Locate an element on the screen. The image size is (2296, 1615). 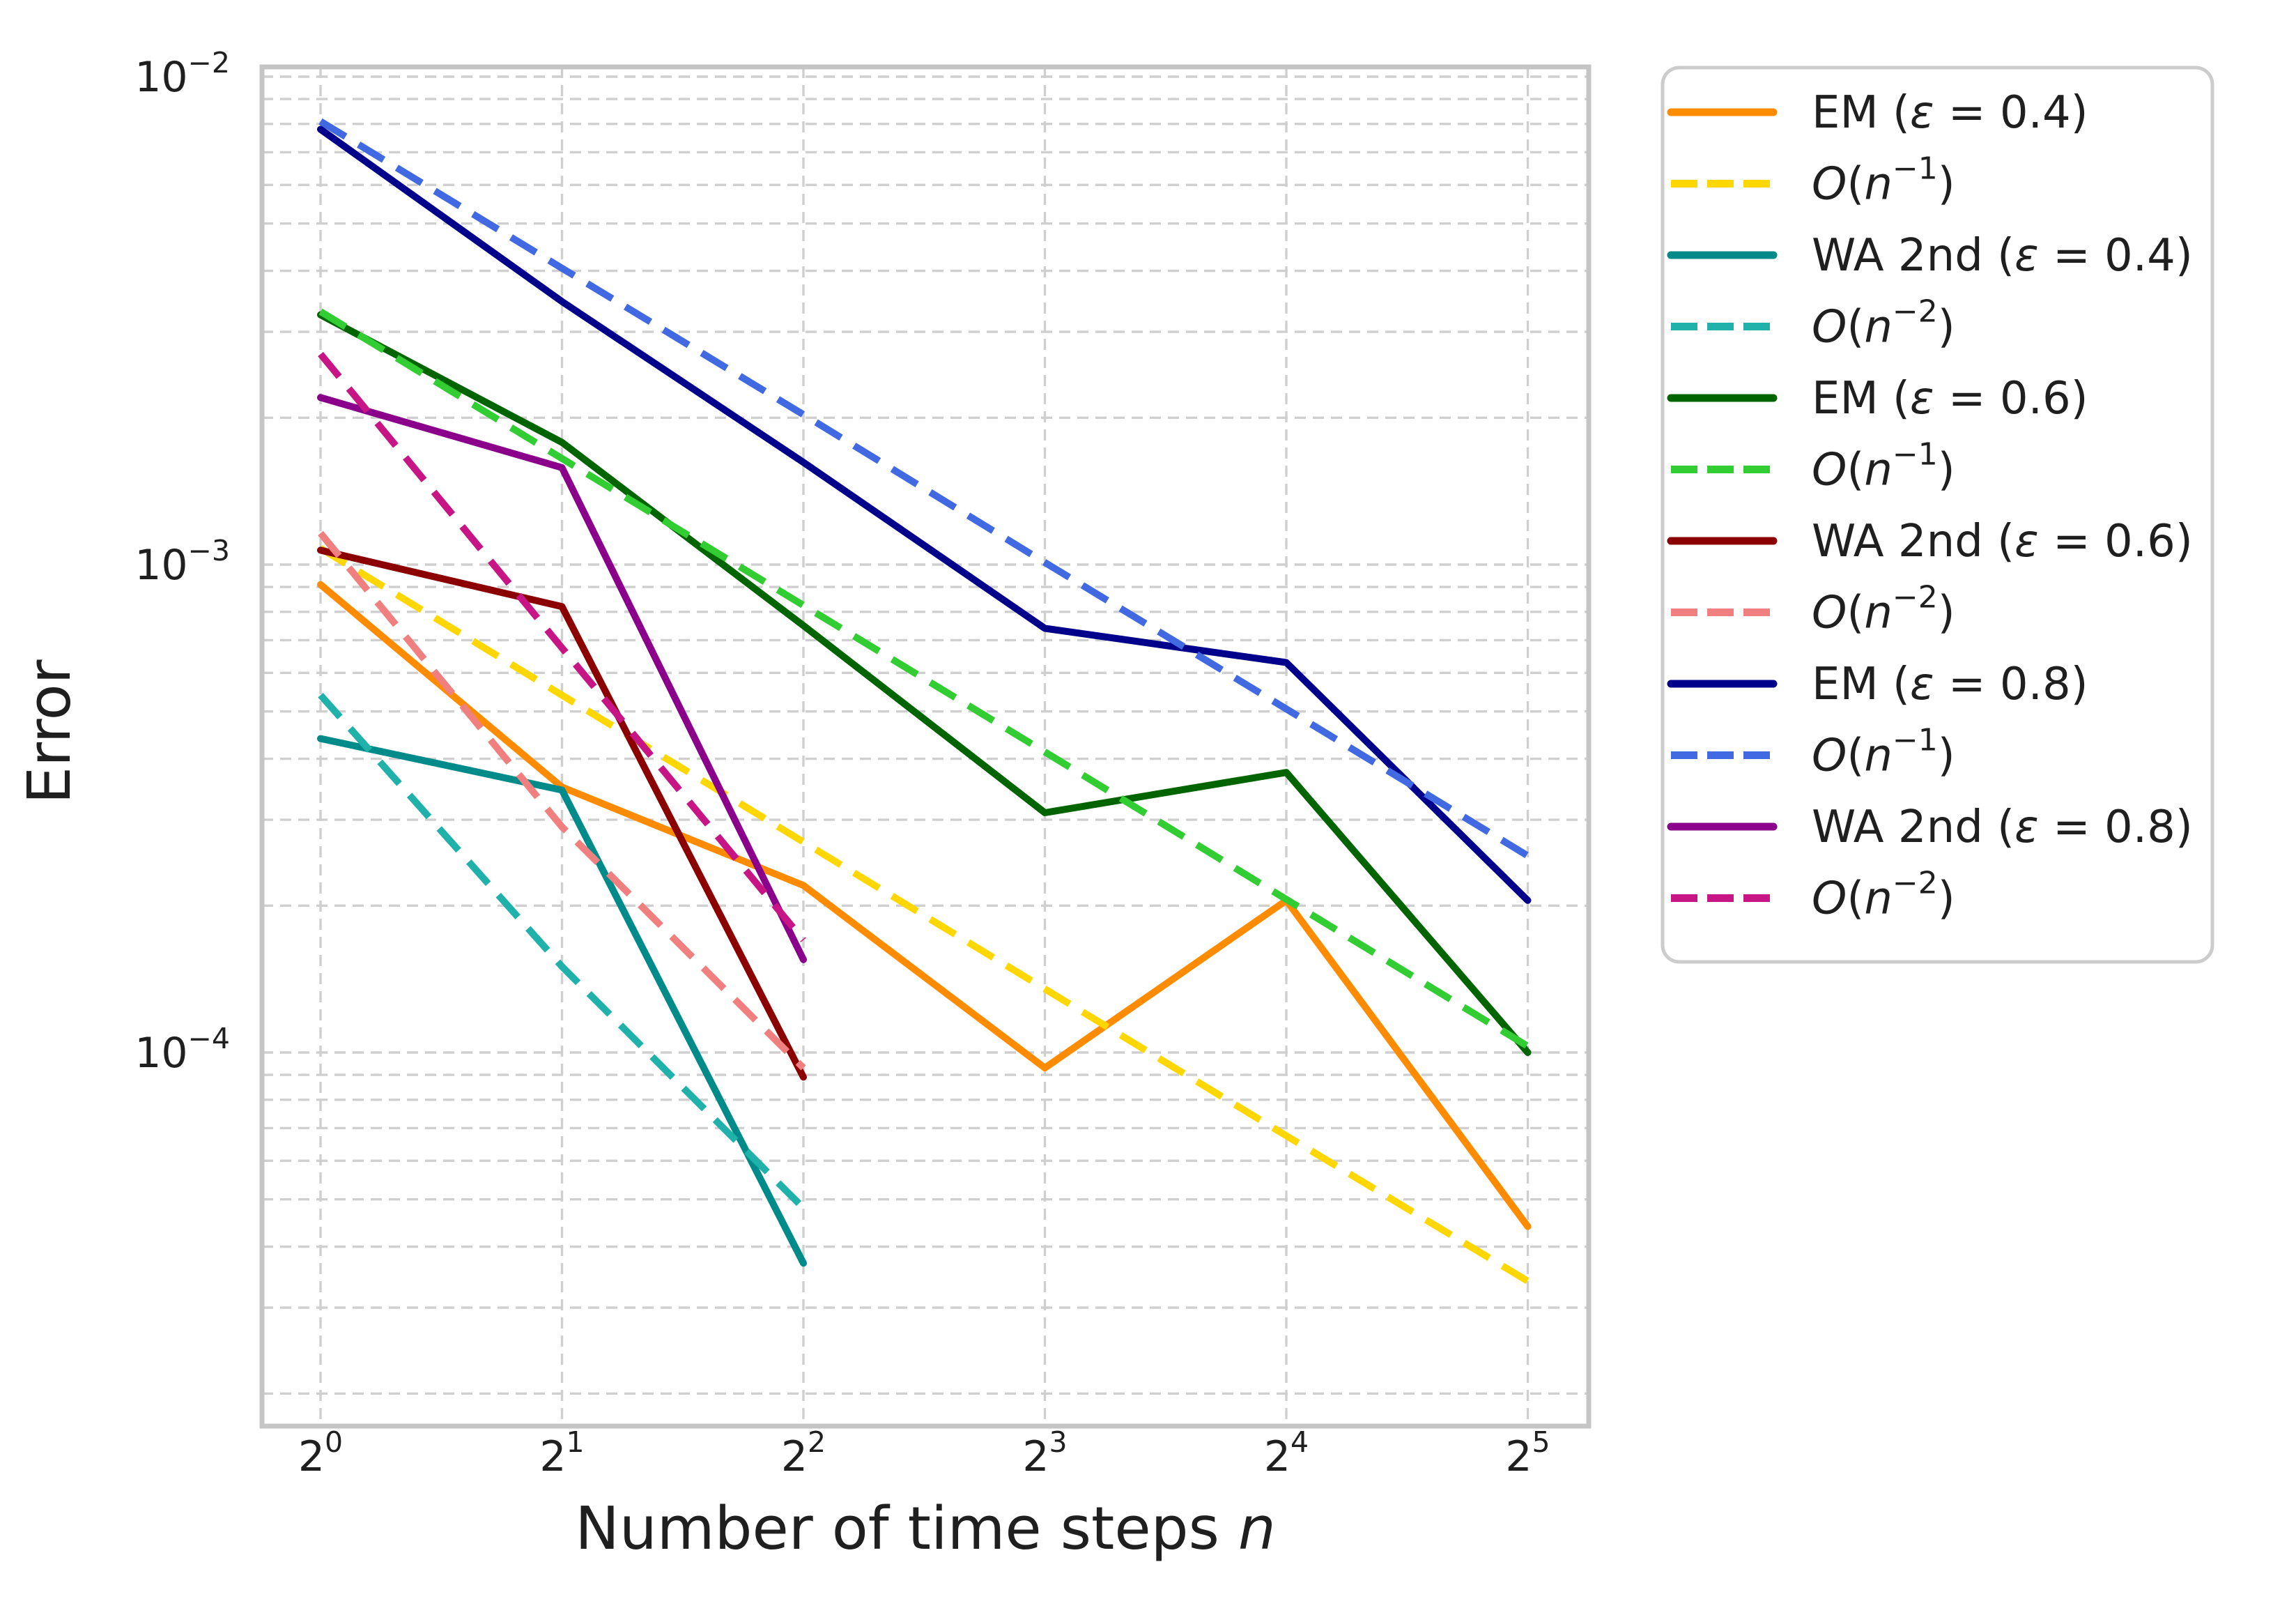
legend-label-o1-04: O(n−1) is located at coordinates (1883, 181).